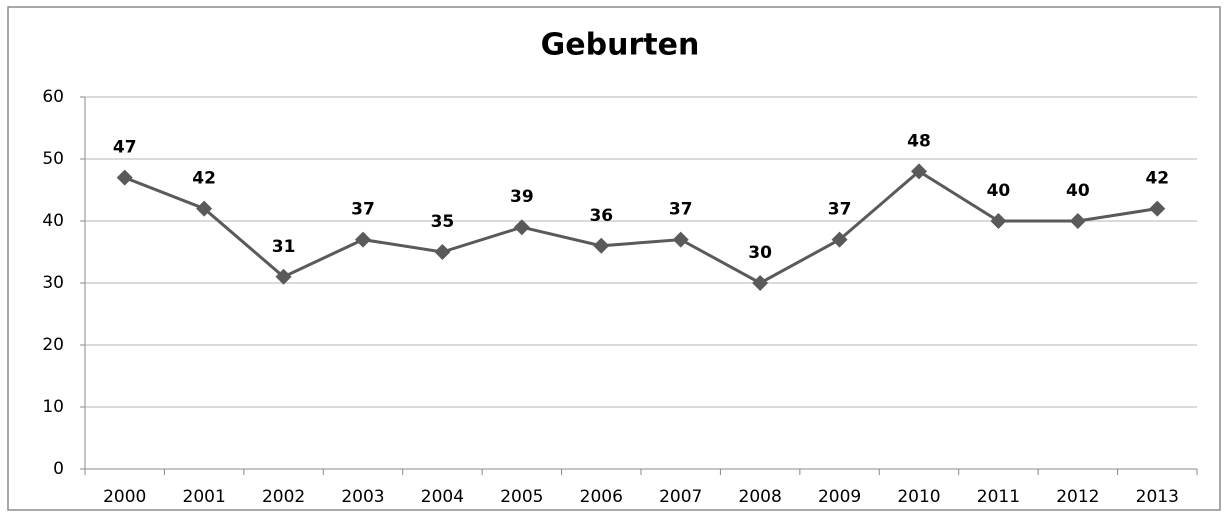 The width and height of the screenshot is (1228, 518). Describe the element at coordinates (204, 497) in the screenshot. I see `x-tick-label: 2001` at that location.